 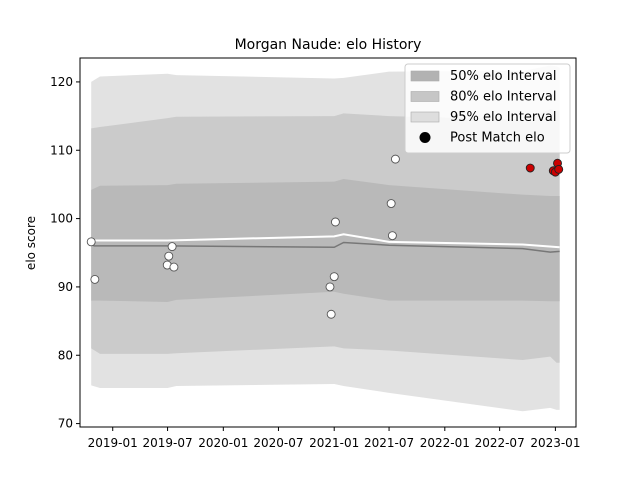 I want to click on y-axis-label: elo score, so click(x=31, y=243).